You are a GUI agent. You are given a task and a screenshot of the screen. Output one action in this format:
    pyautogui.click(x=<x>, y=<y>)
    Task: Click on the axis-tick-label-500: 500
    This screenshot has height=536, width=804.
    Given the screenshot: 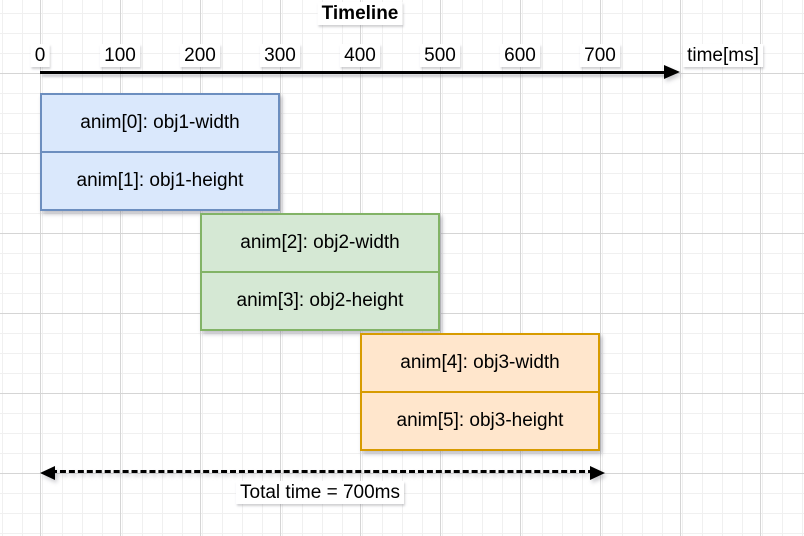 What is the action you would take?
    pyautogui.click(x=440, y=55)
    